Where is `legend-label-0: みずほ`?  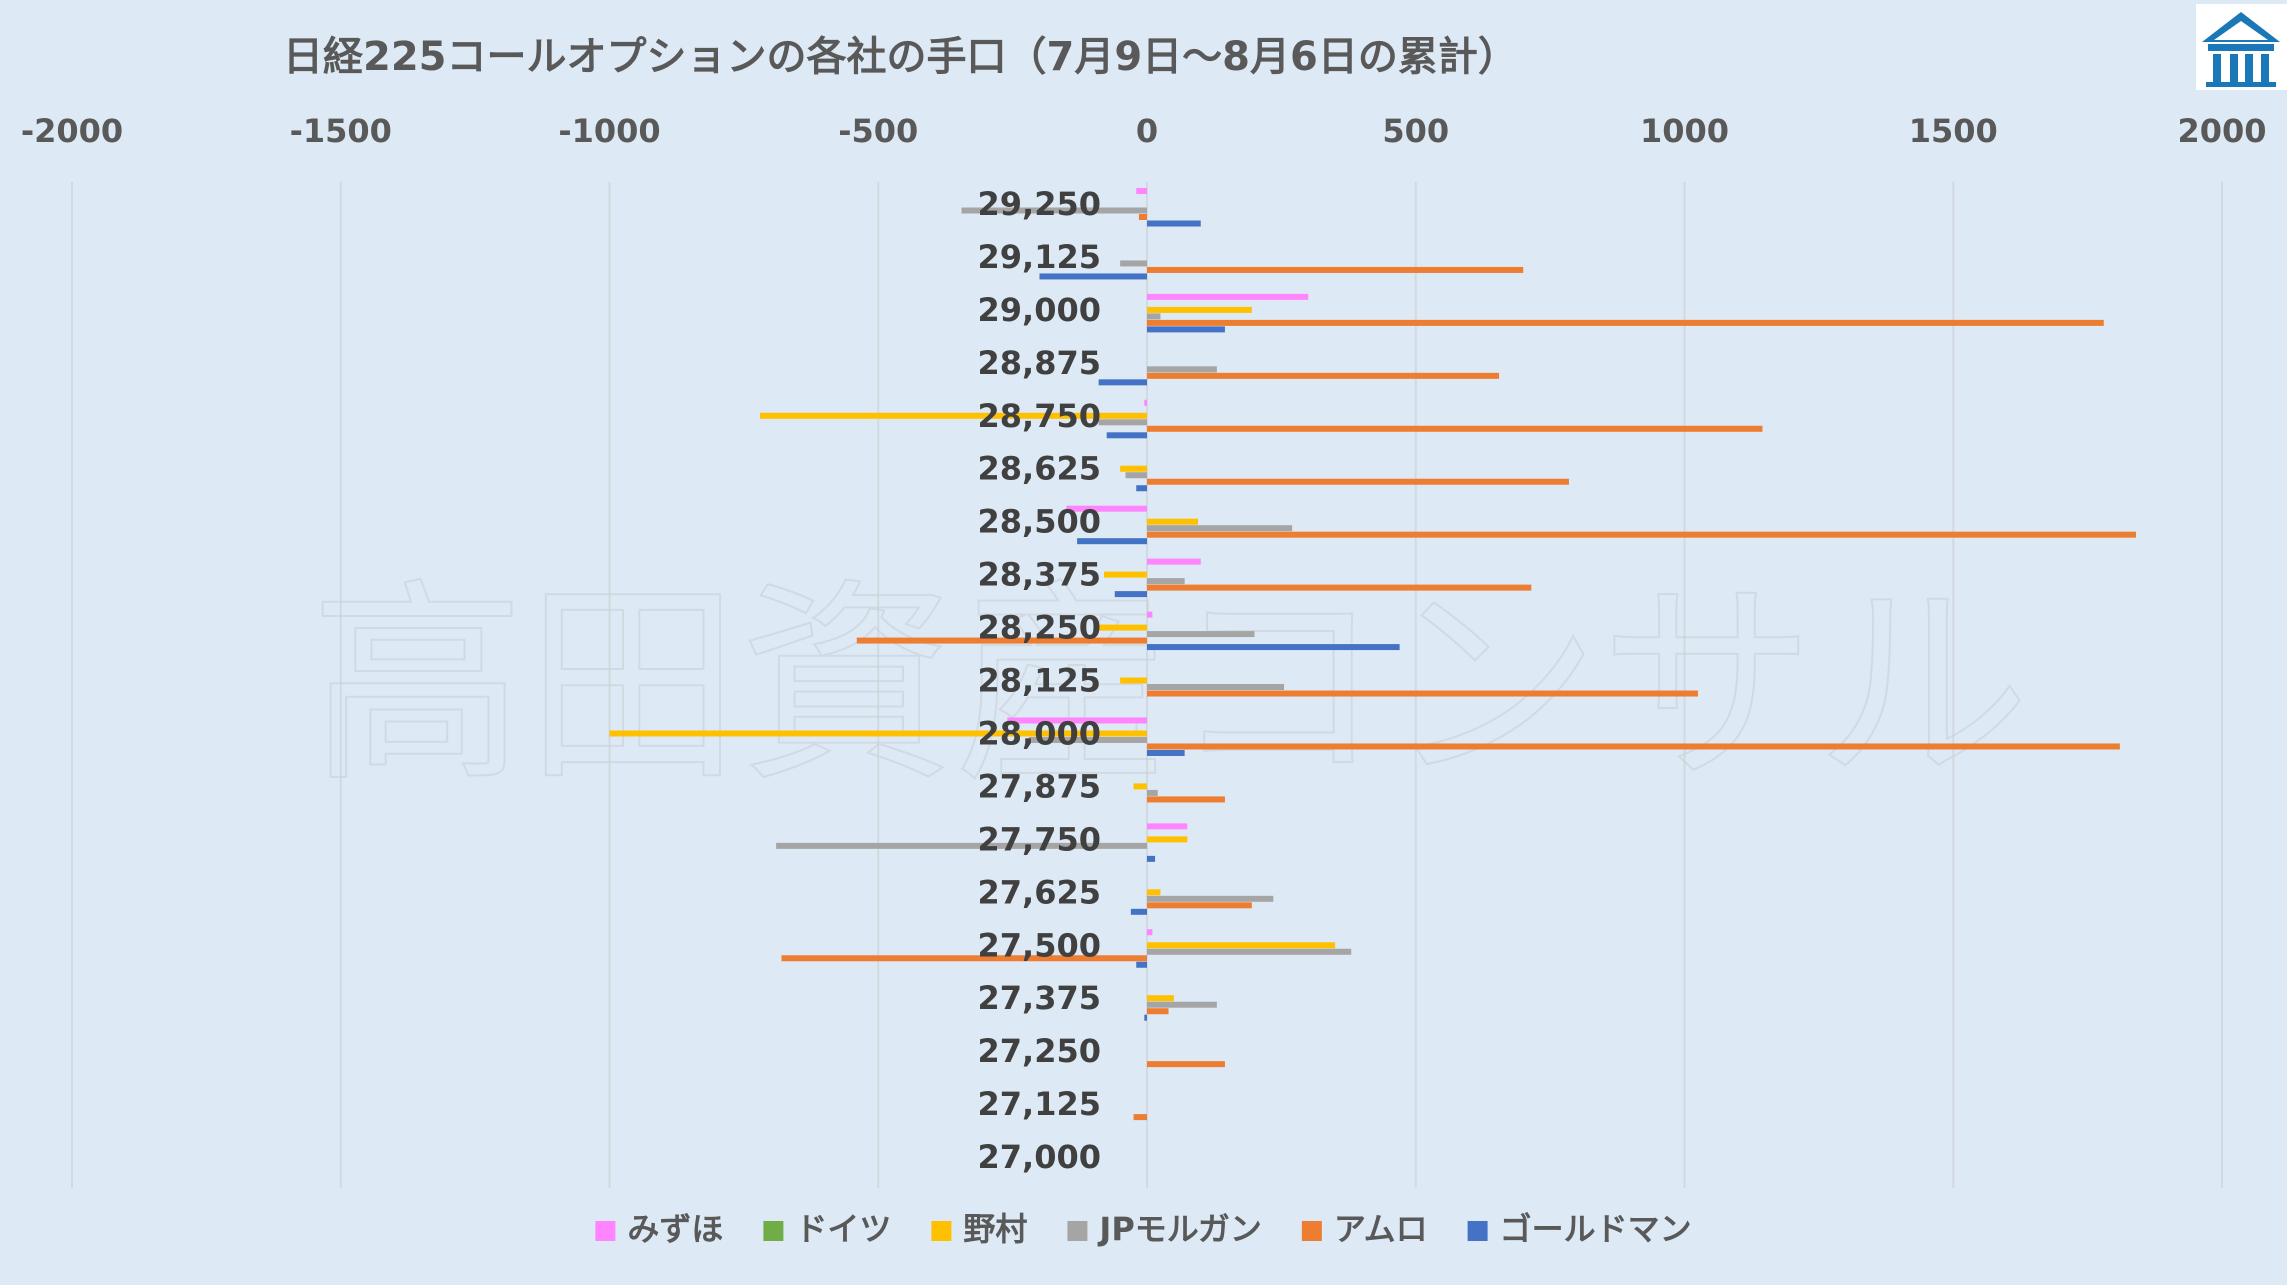 legend-label-0: みずほ is located at coordinates (675, 1229).